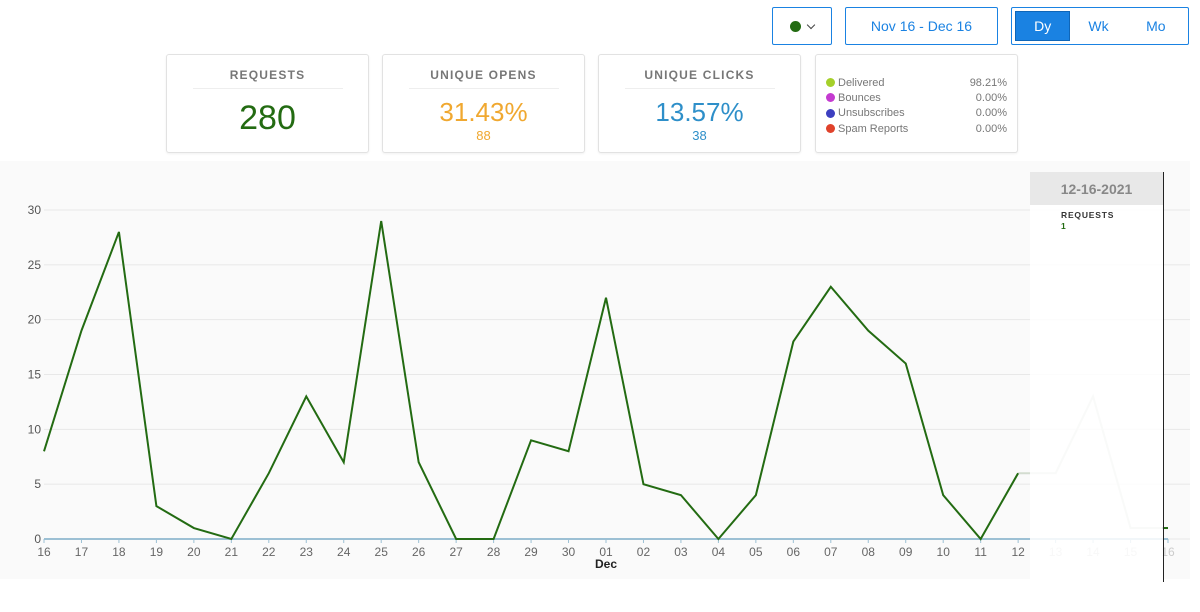 The height and width of the screenshot is (612, 1200). I want to click on x-tick-label: 06, so click(794, 552).